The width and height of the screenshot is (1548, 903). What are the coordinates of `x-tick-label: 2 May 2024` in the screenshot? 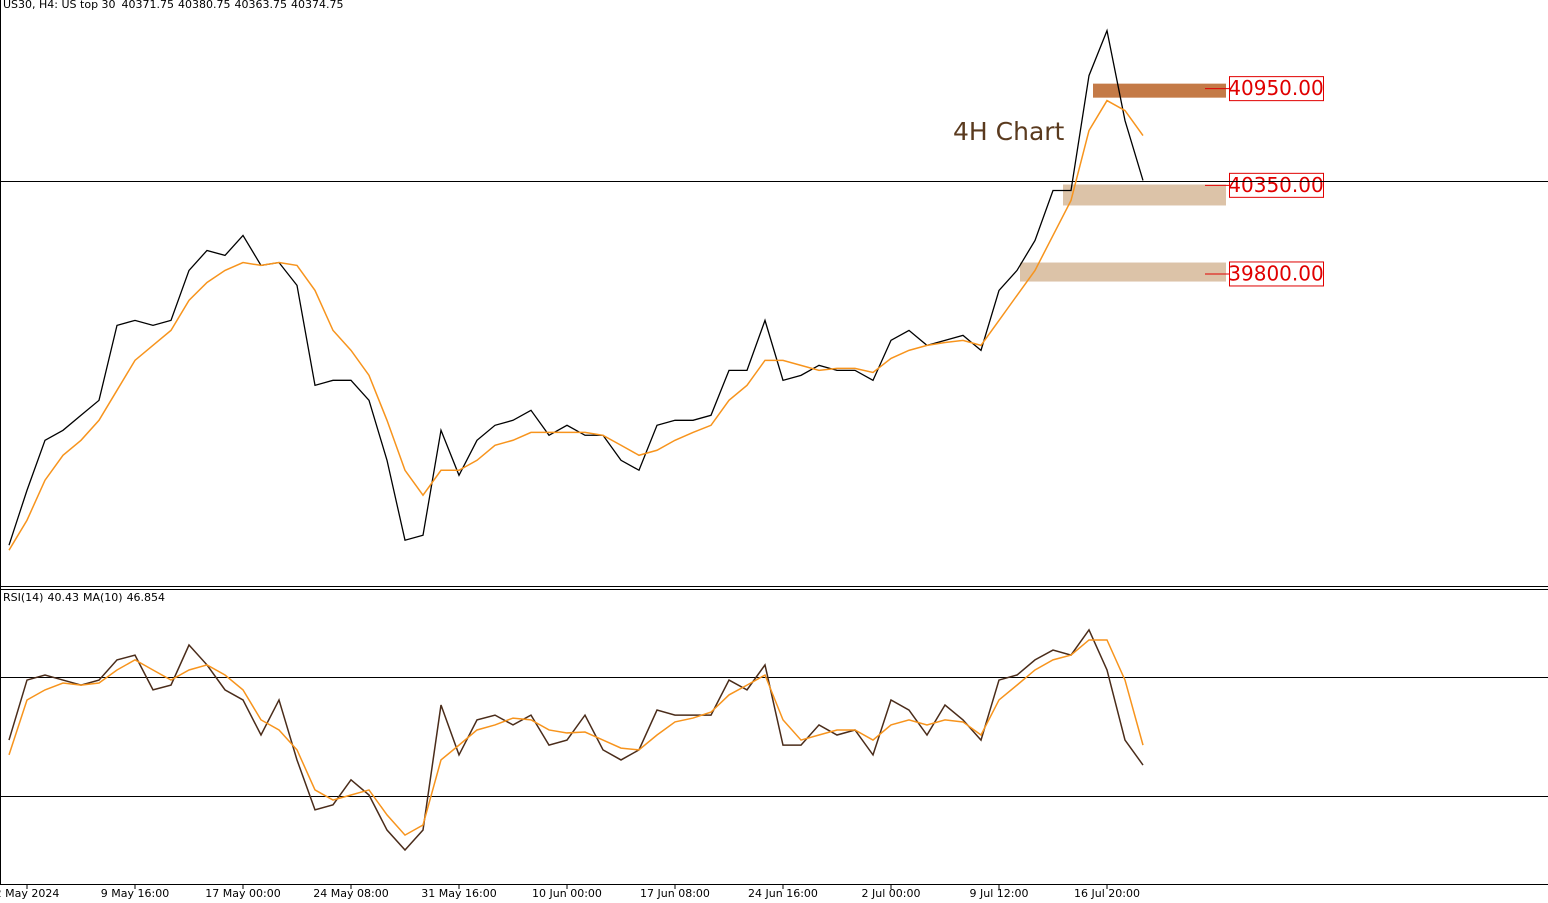 It's located at (29, 893).